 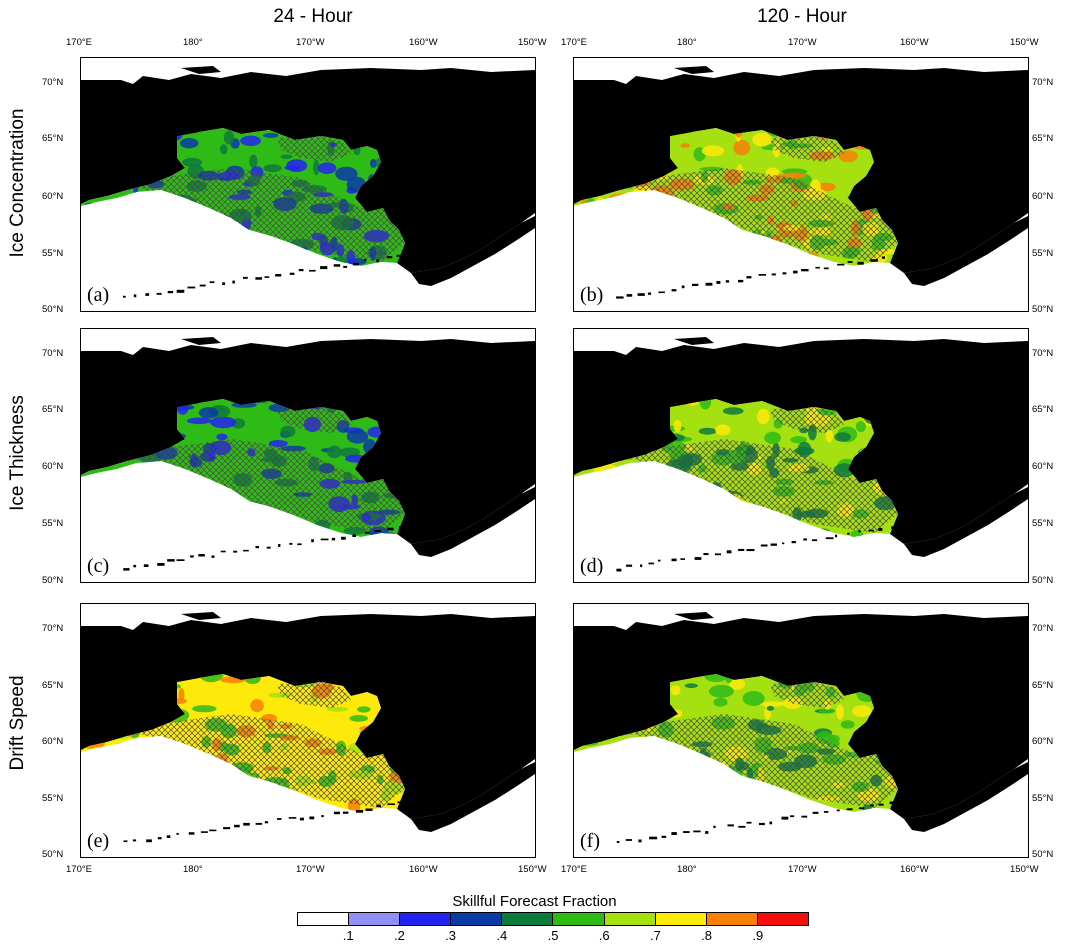 I want to click on colorbar-label: .5, so click(x=553, y=935).